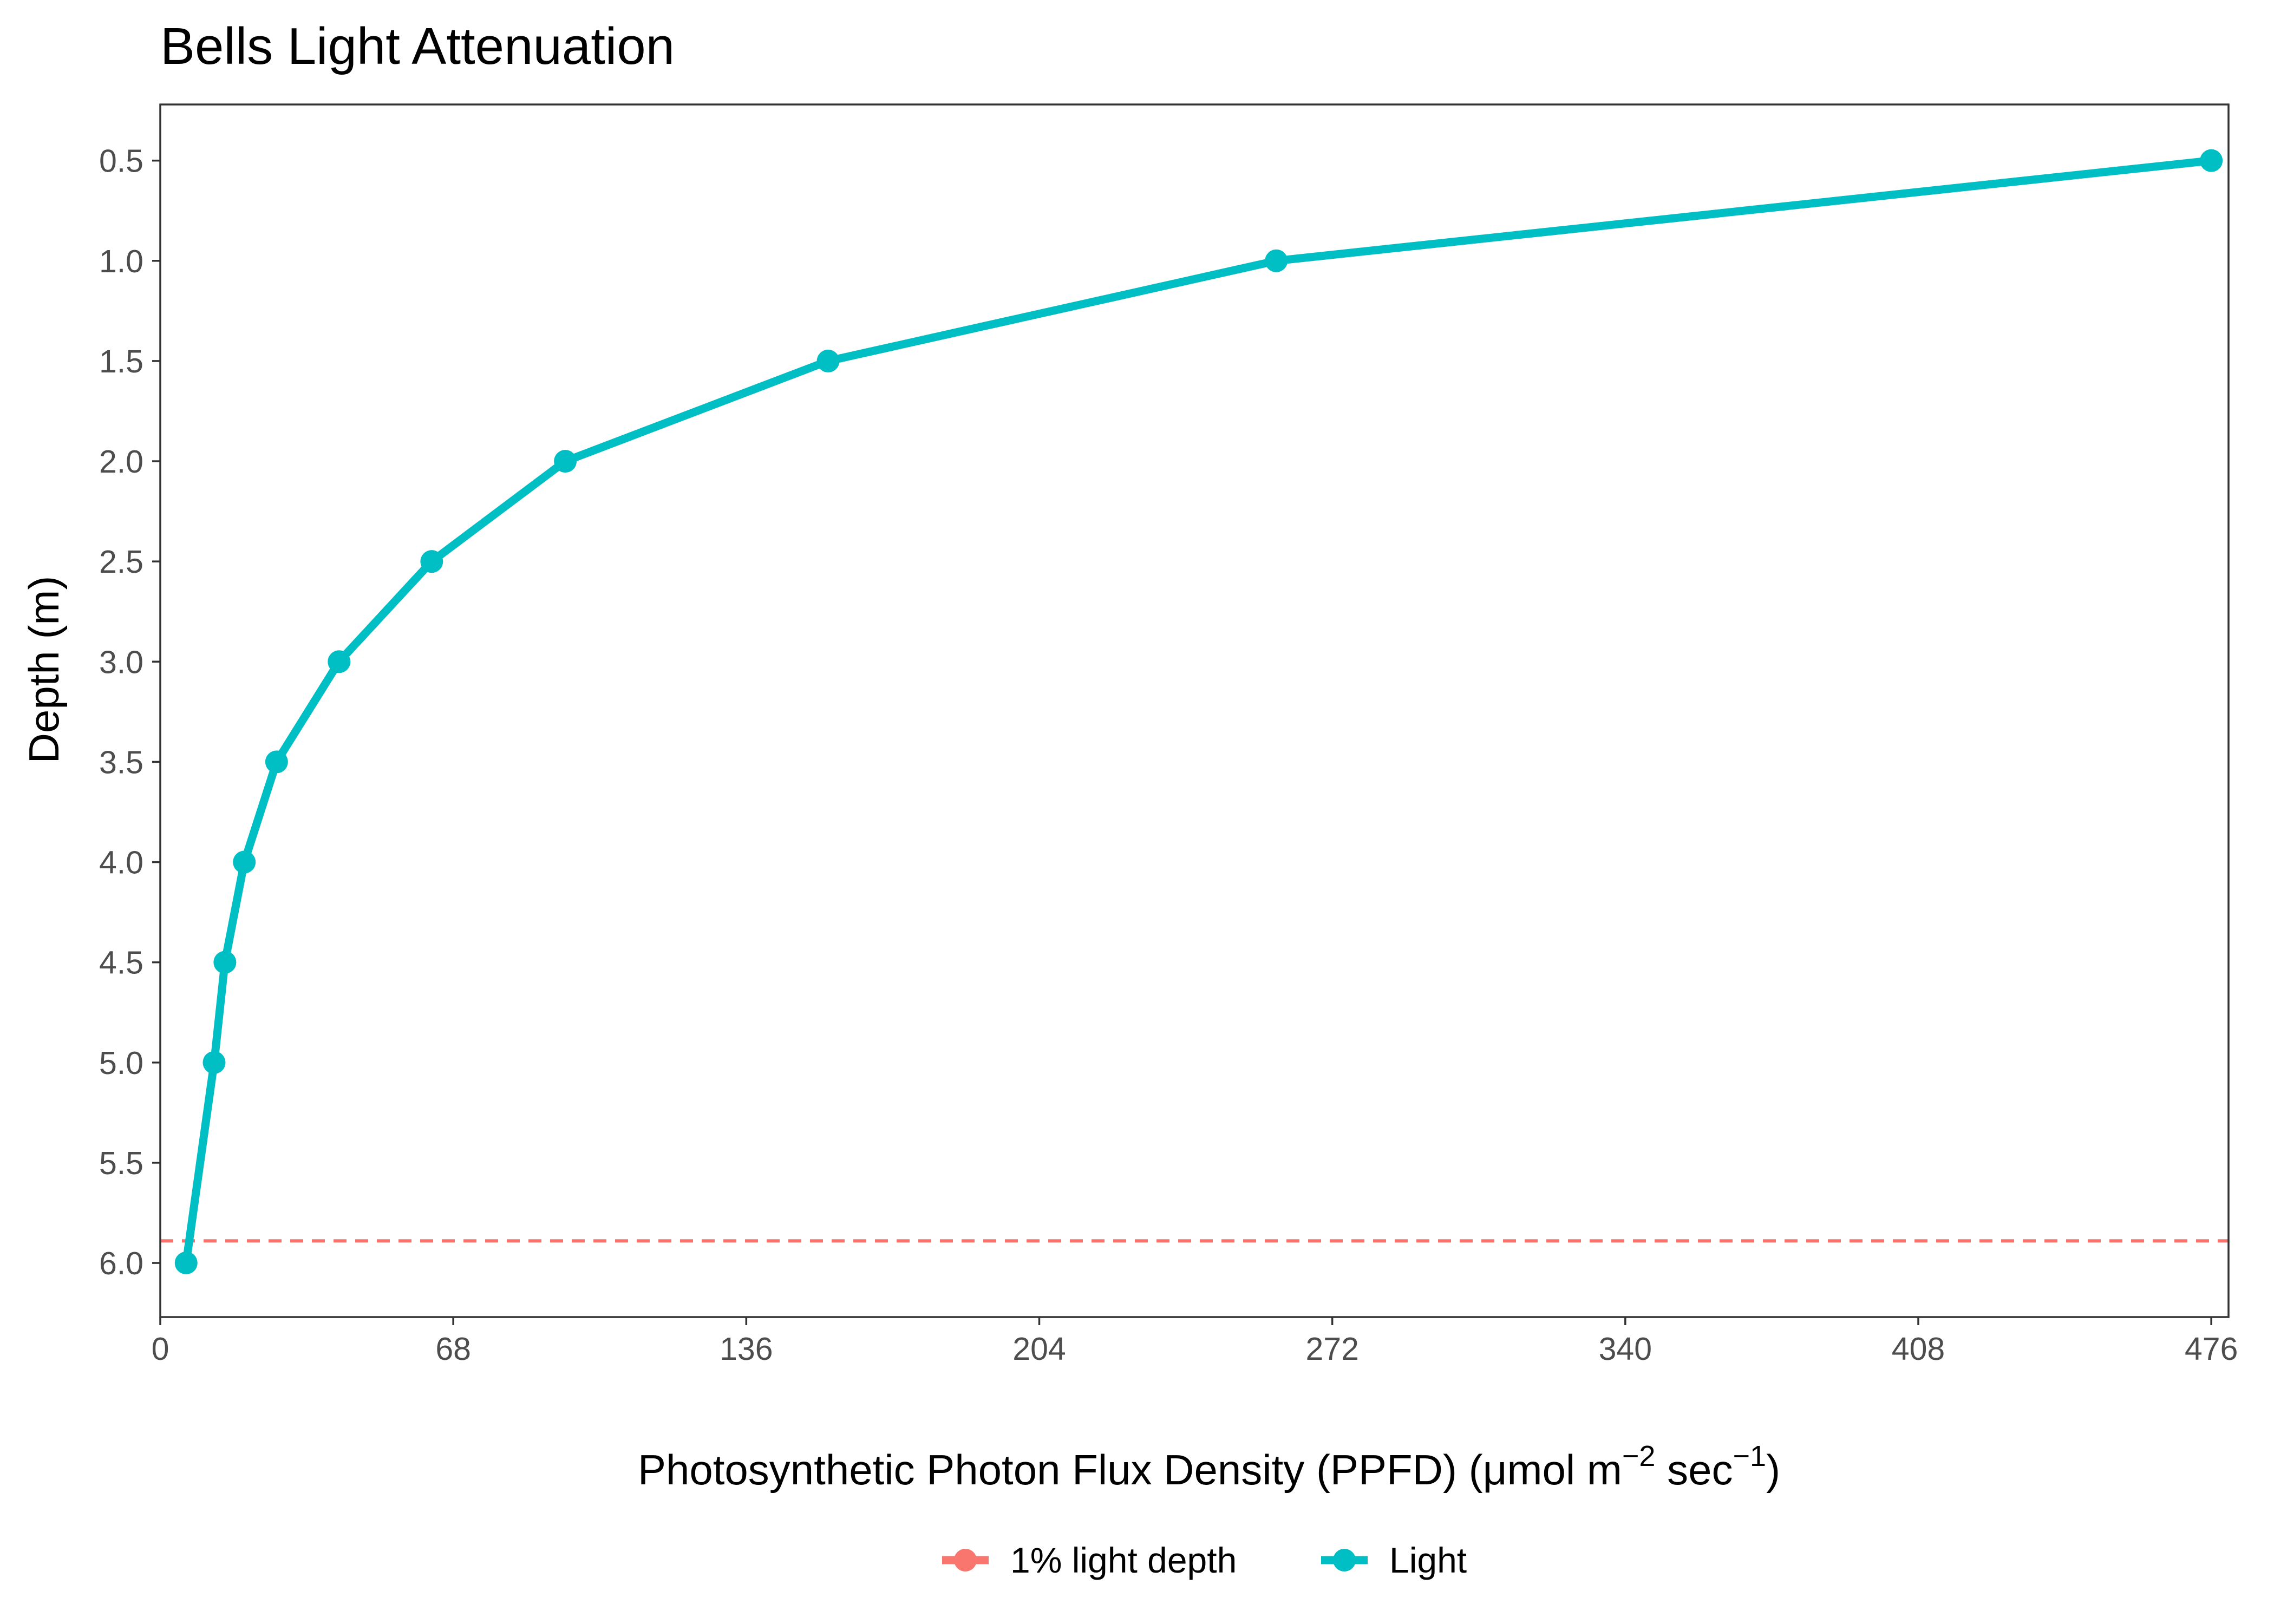 The height and width of the screenshot is (1624, 2274). Describe the element at coordinates (418, 46) in the screenshot. I see `chart-title: Bells Light Attenuation` at that location.